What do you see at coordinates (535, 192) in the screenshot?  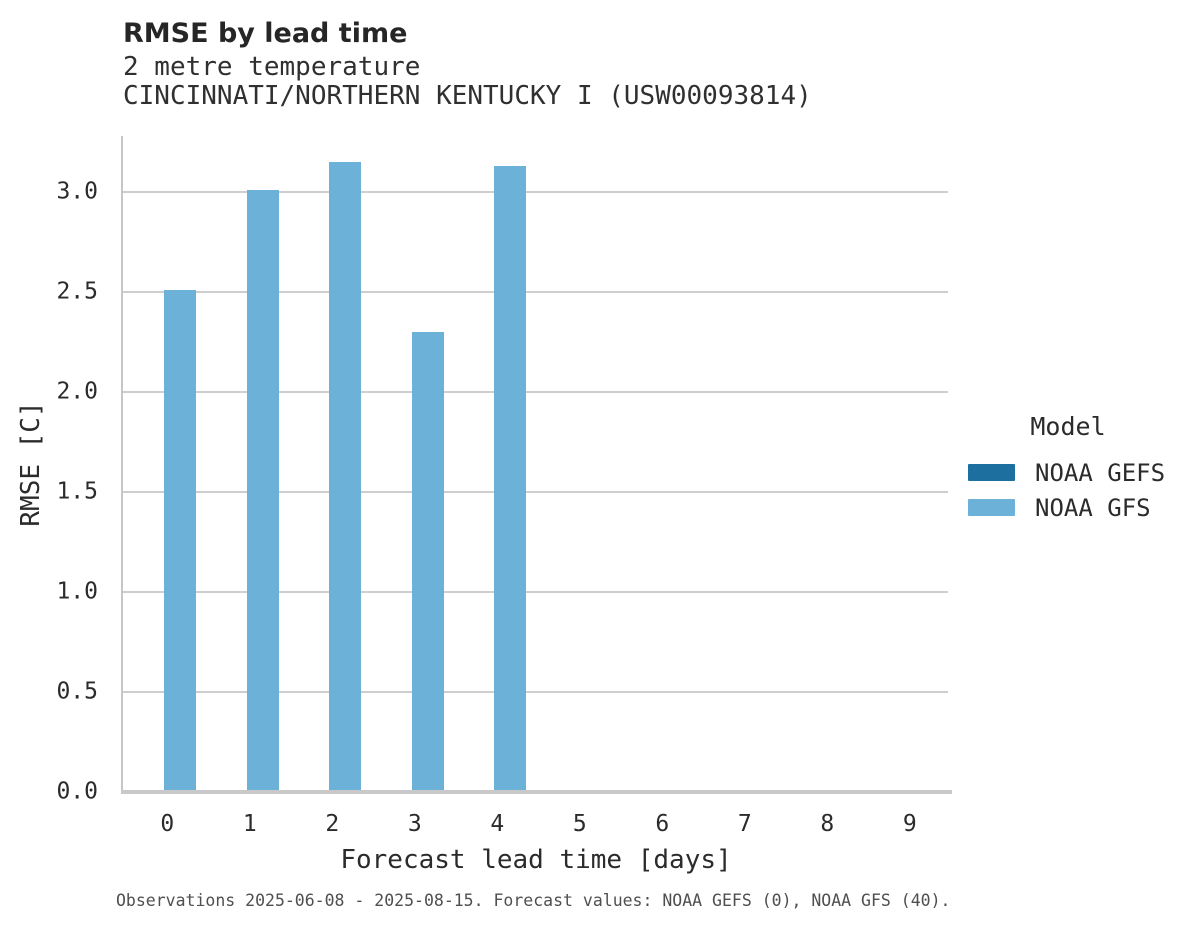 I see `gridline-y-3.0` at bounding box center [535, 192].